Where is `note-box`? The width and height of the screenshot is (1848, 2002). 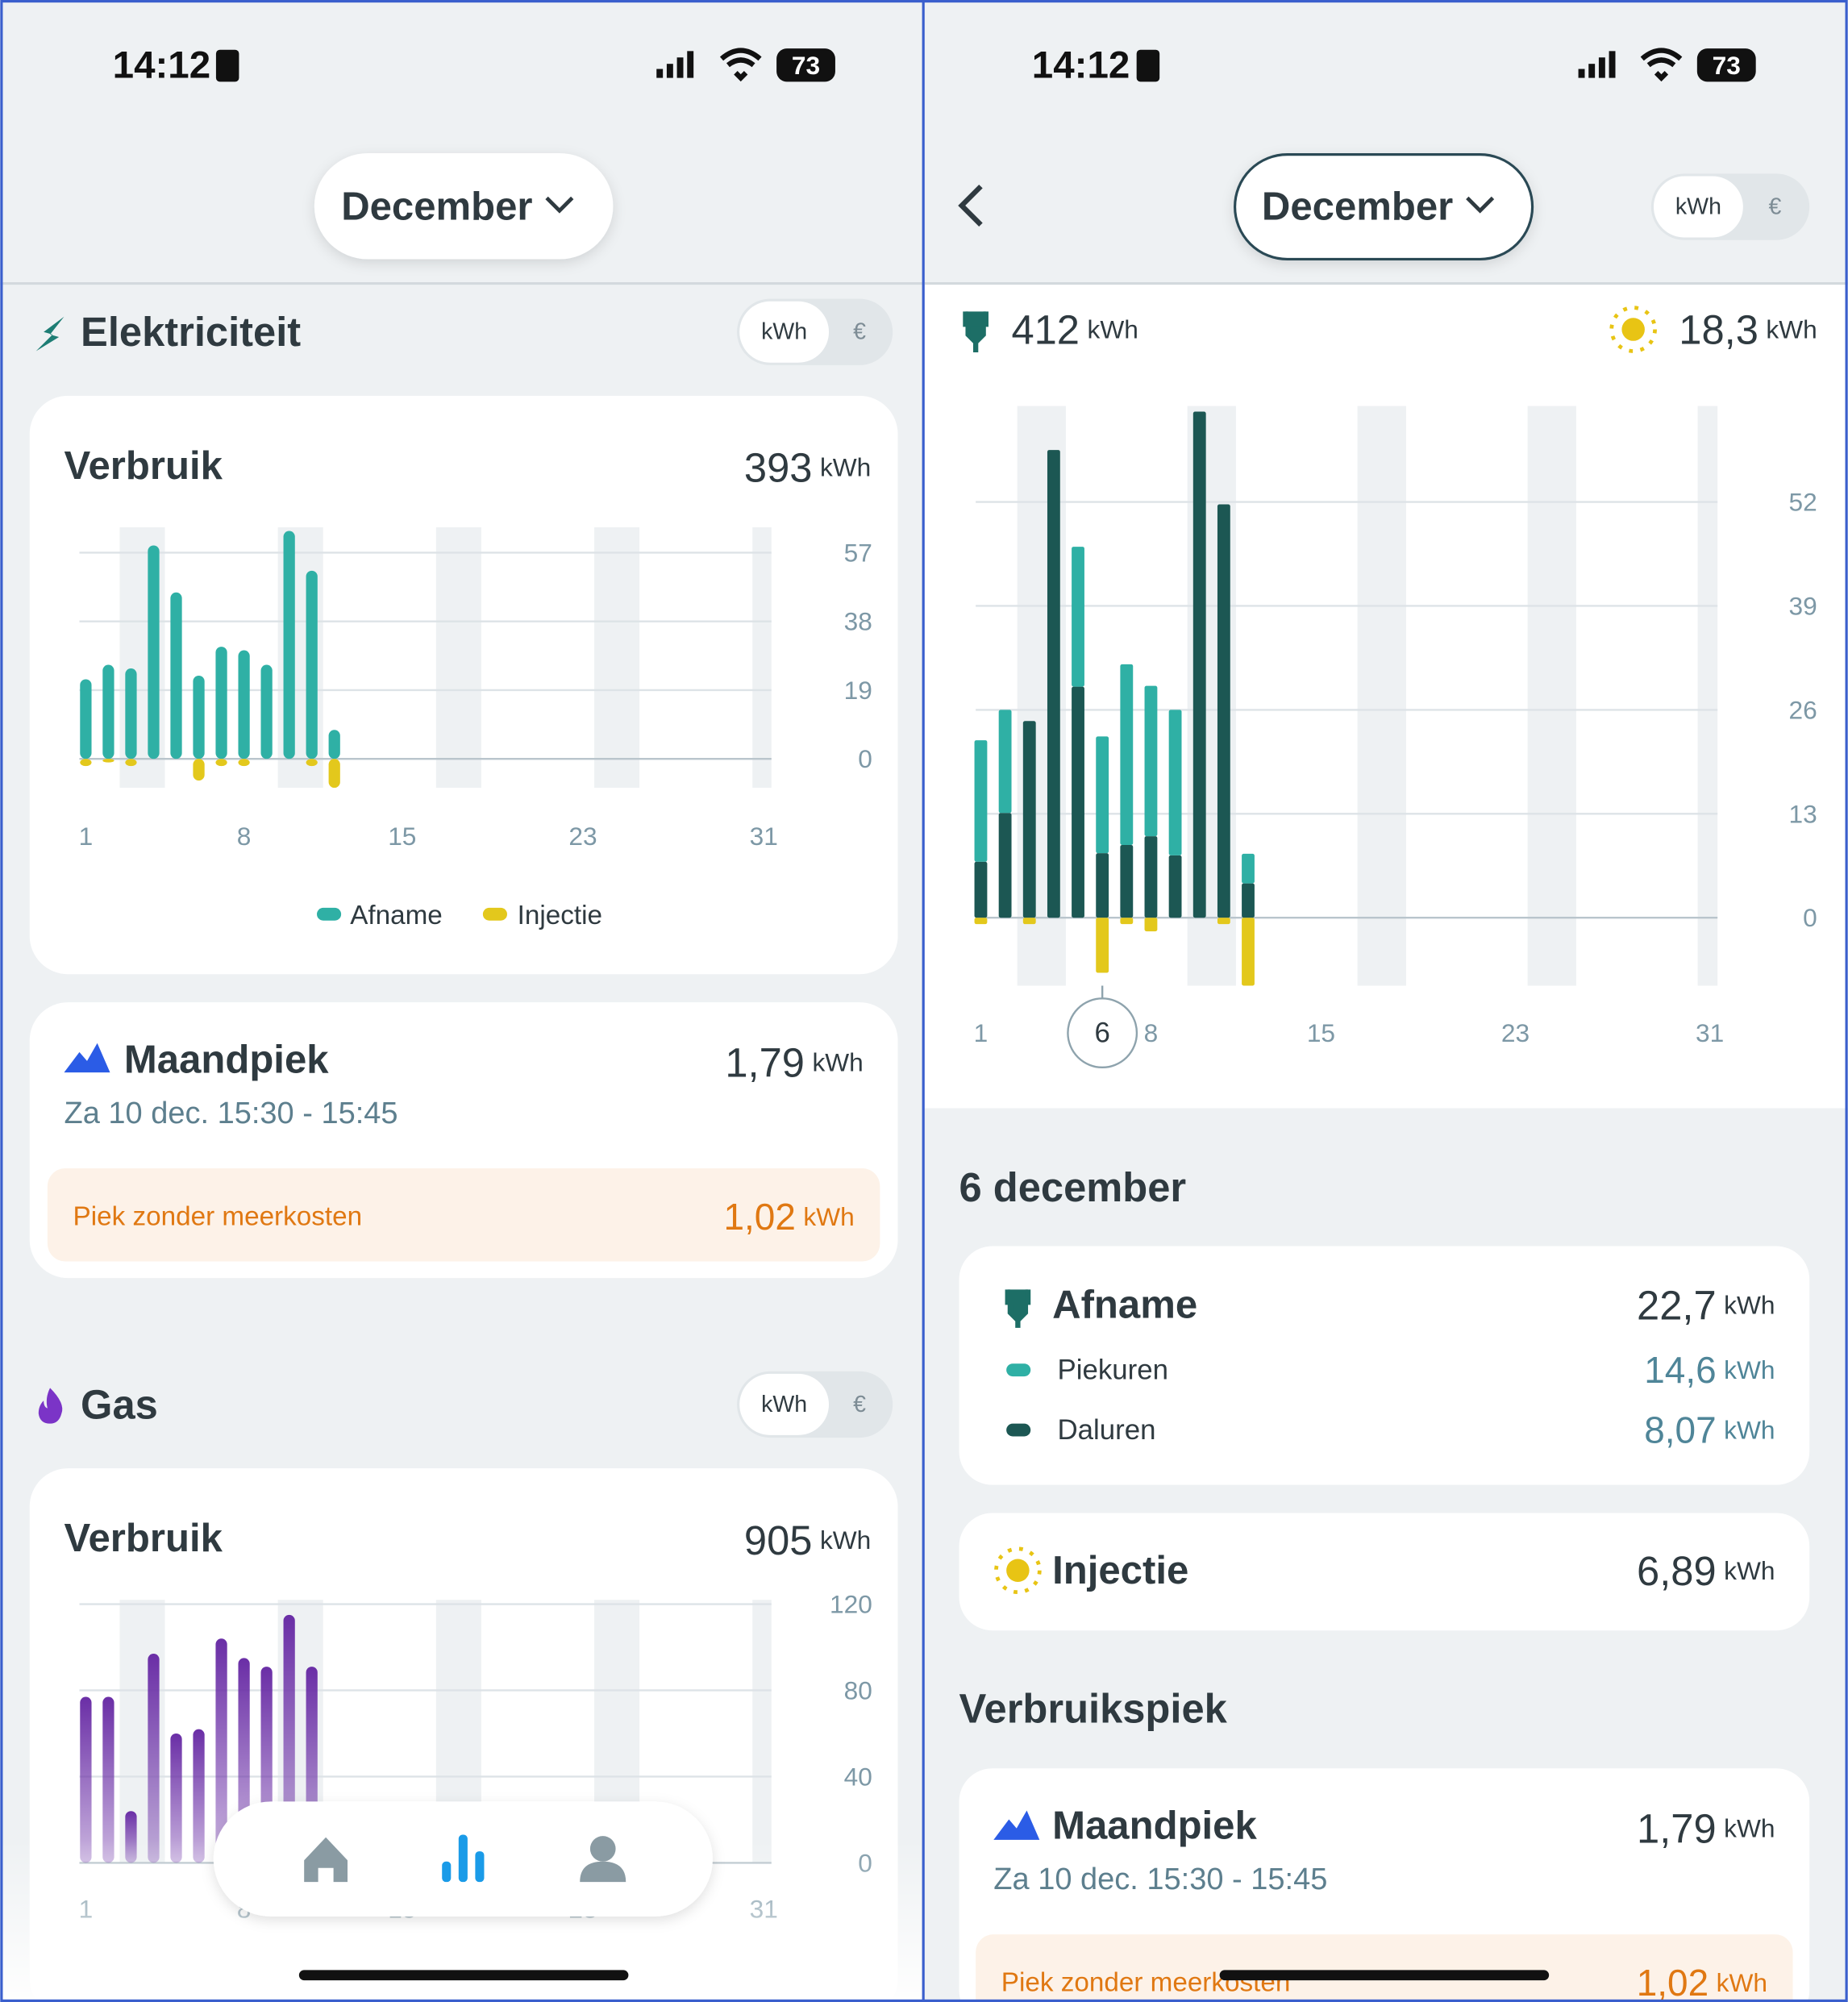 note-box is located at coordinates (1384, 1968).